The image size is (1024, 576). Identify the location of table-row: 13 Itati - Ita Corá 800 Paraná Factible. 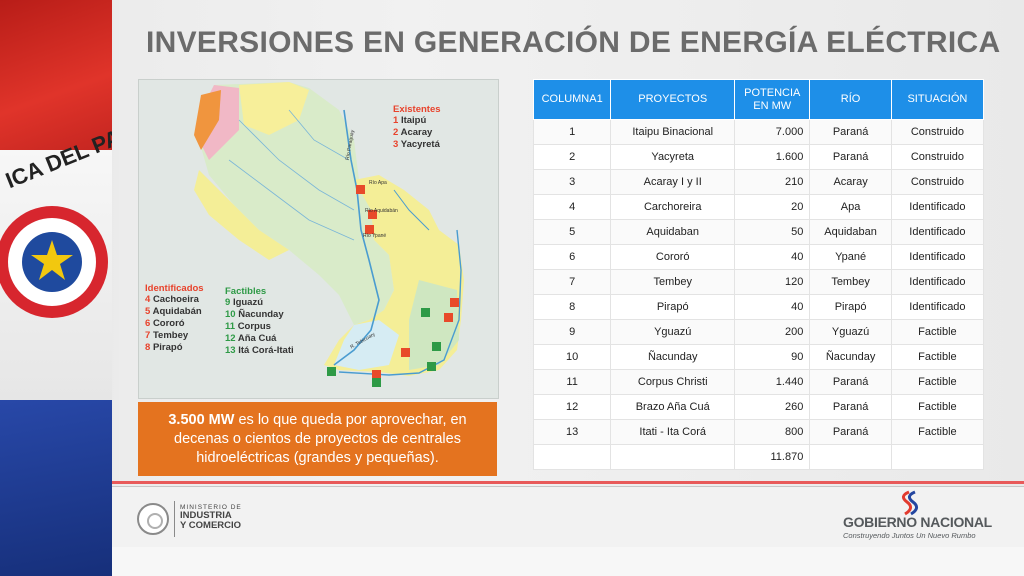
(758, 432).